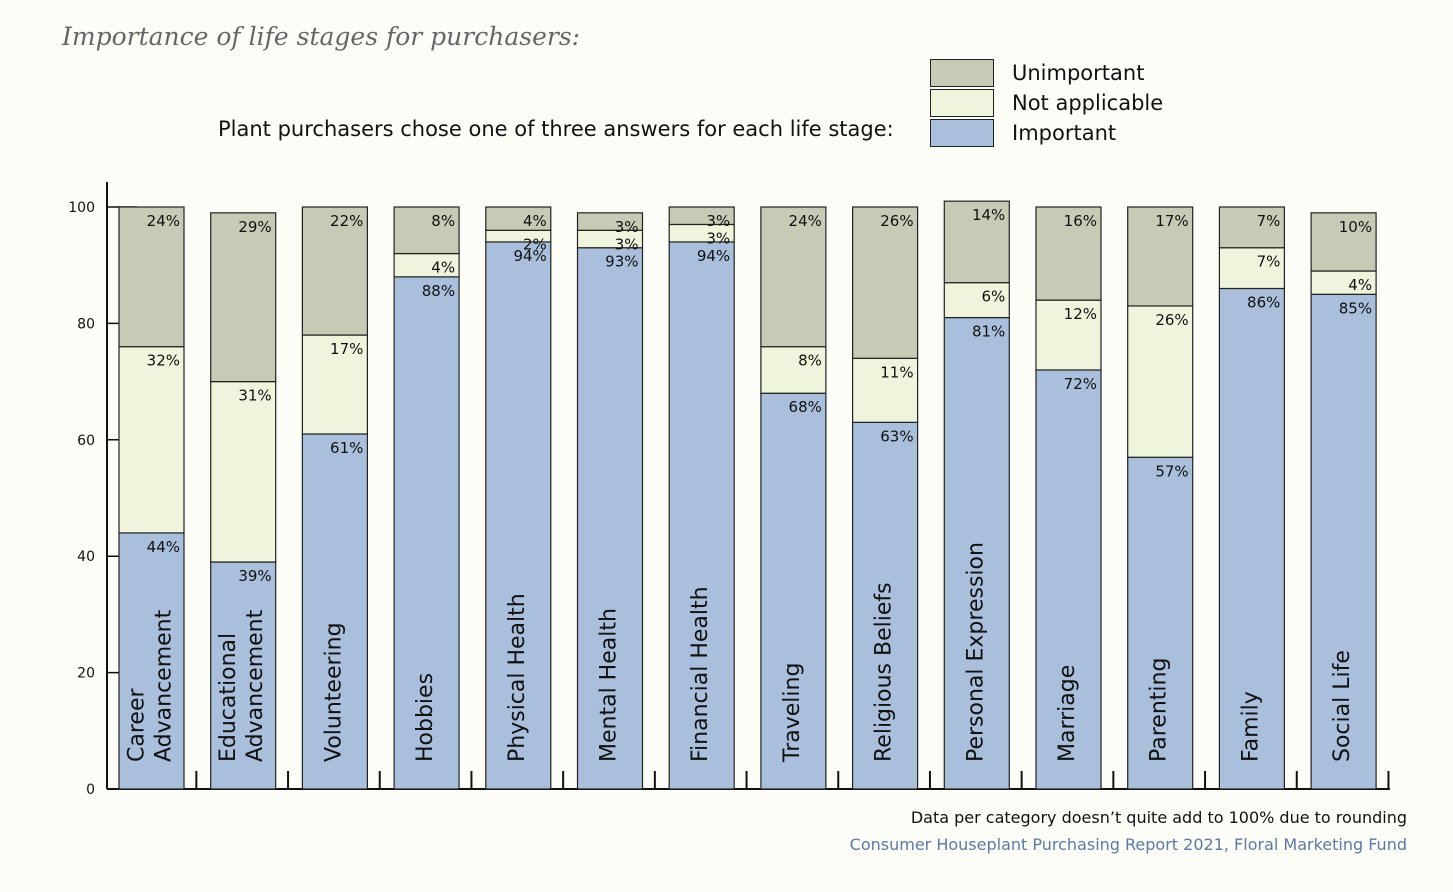 The height and width of the screenshot is (892, 1453). I want to click on data-label-important: 88%, so click(438, 291).